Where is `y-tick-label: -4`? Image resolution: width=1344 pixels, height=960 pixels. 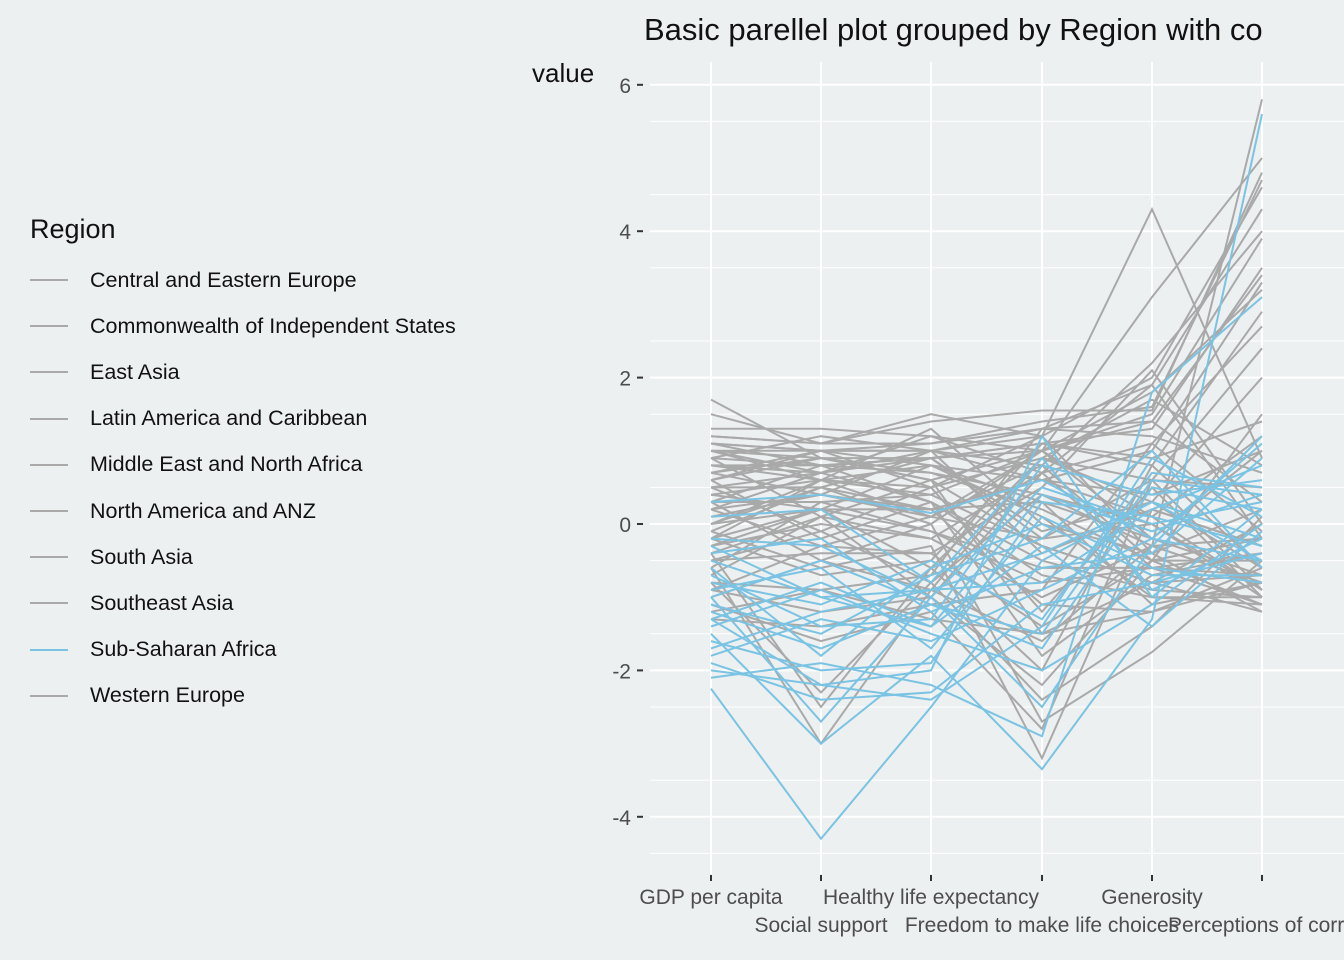
y-tick-label: -4 is located at coordinates (621, 818).